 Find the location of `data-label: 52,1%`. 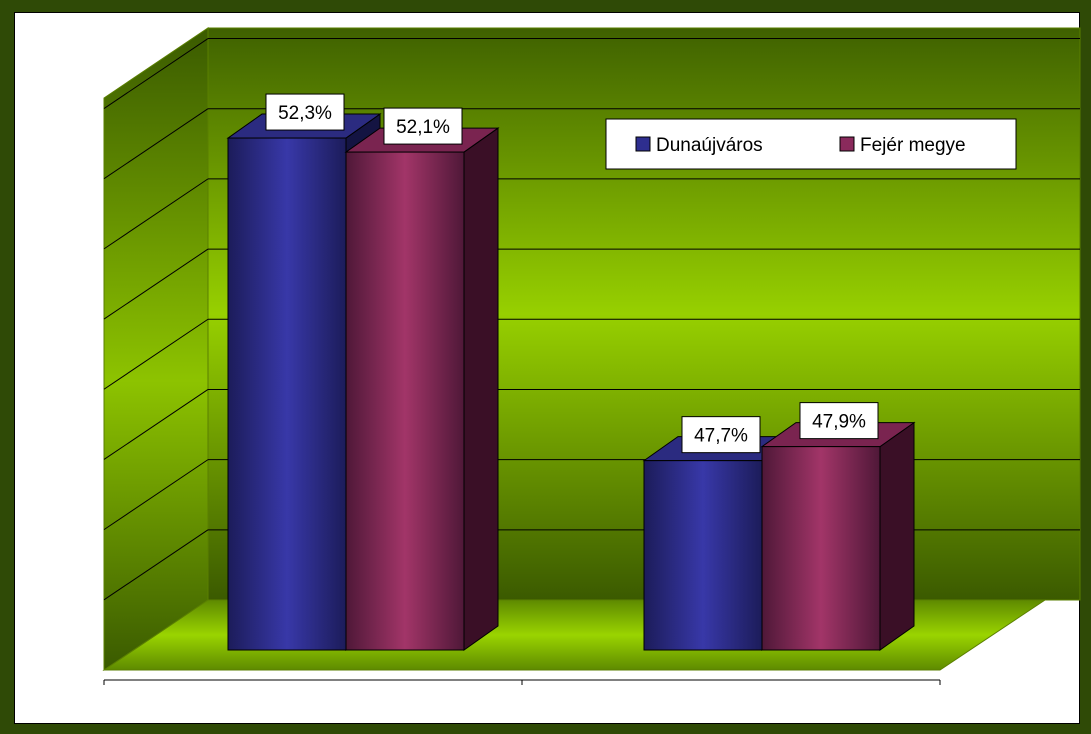

data-label: 52,1% is located at coordinates (423, 127).